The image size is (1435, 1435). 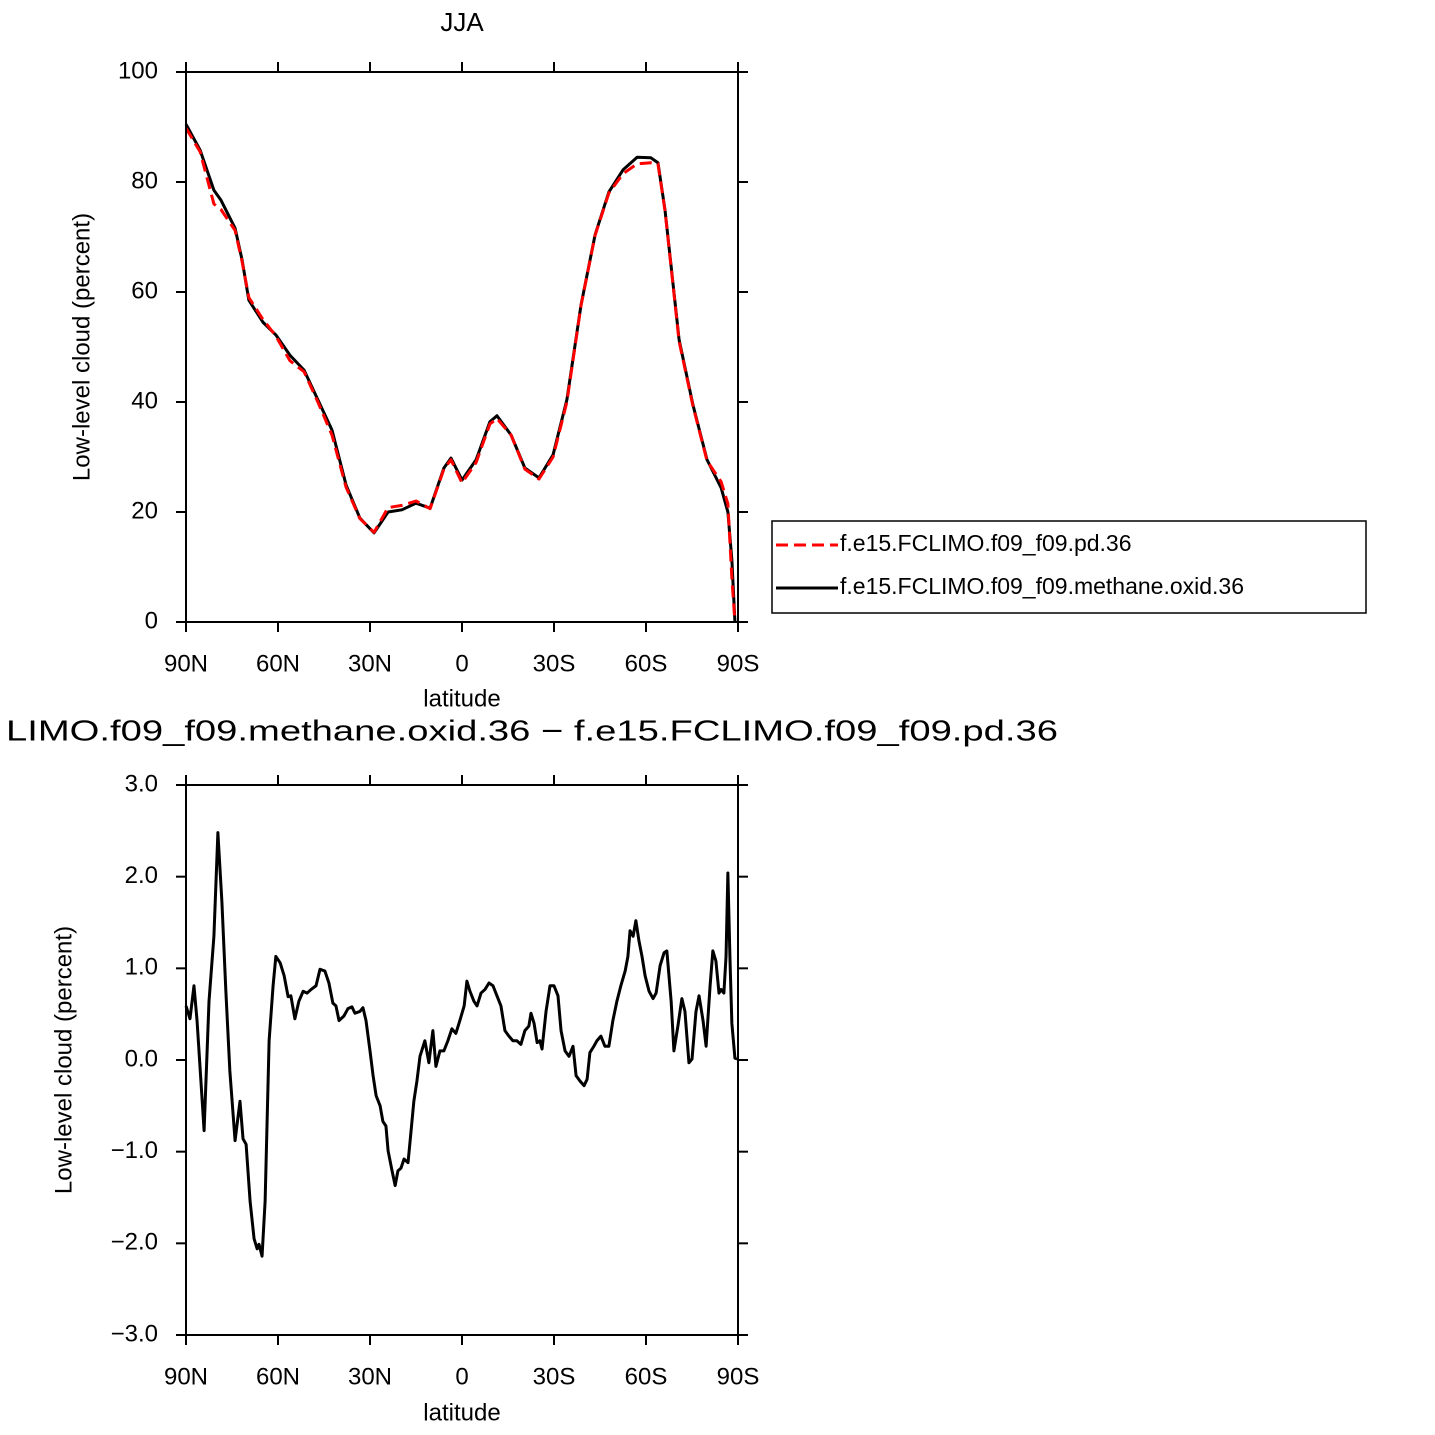 What do you see at coordinates (1042, 586) in the screenshot?
I see `legend-label: f.e15.FCLIMO.f09_f09.methane.oxid.36` at bounding box center [1042, 586].